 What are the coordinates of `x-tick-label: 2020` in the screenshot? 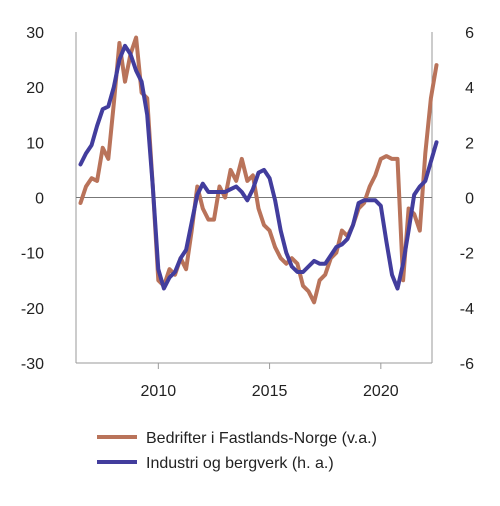 It's located at (381, 391).